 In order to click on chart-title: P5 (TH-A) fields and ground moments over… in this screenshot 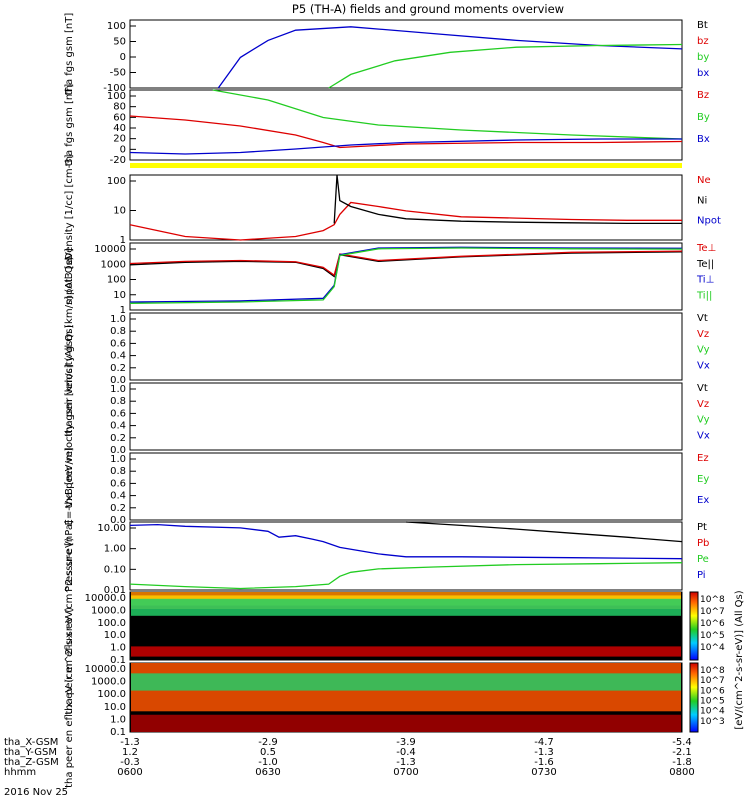, I will do `click(428, 9)`.